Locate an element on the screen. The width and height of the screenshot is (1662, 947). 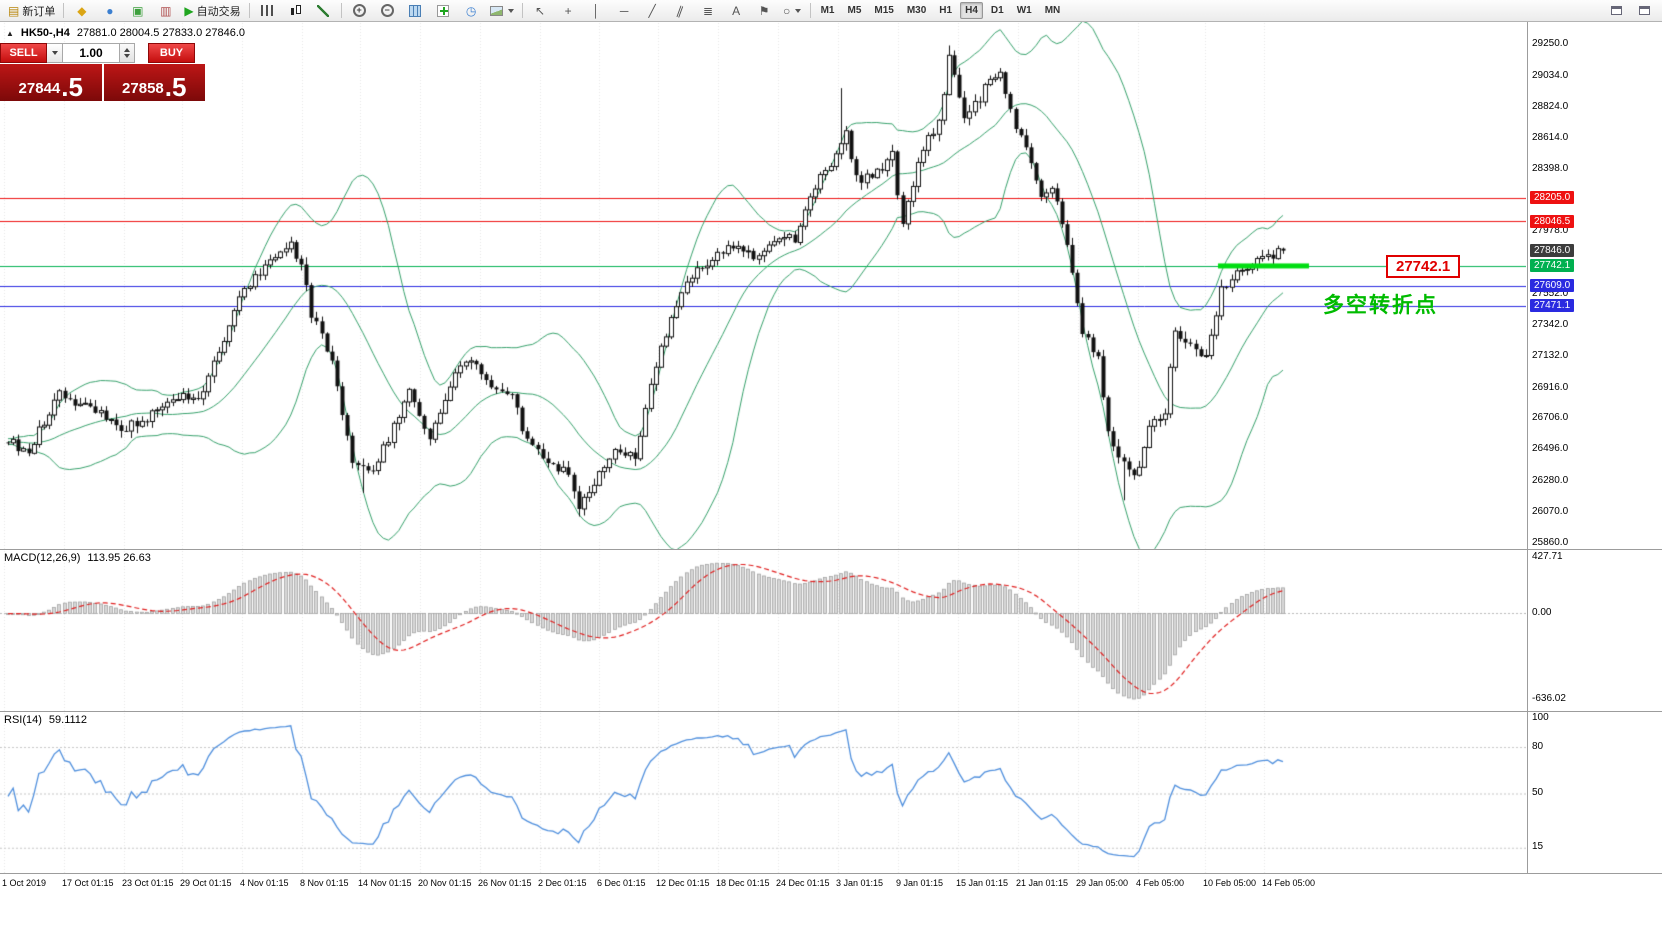
window-restore-button-icon is located at coordinates (1616, 10).